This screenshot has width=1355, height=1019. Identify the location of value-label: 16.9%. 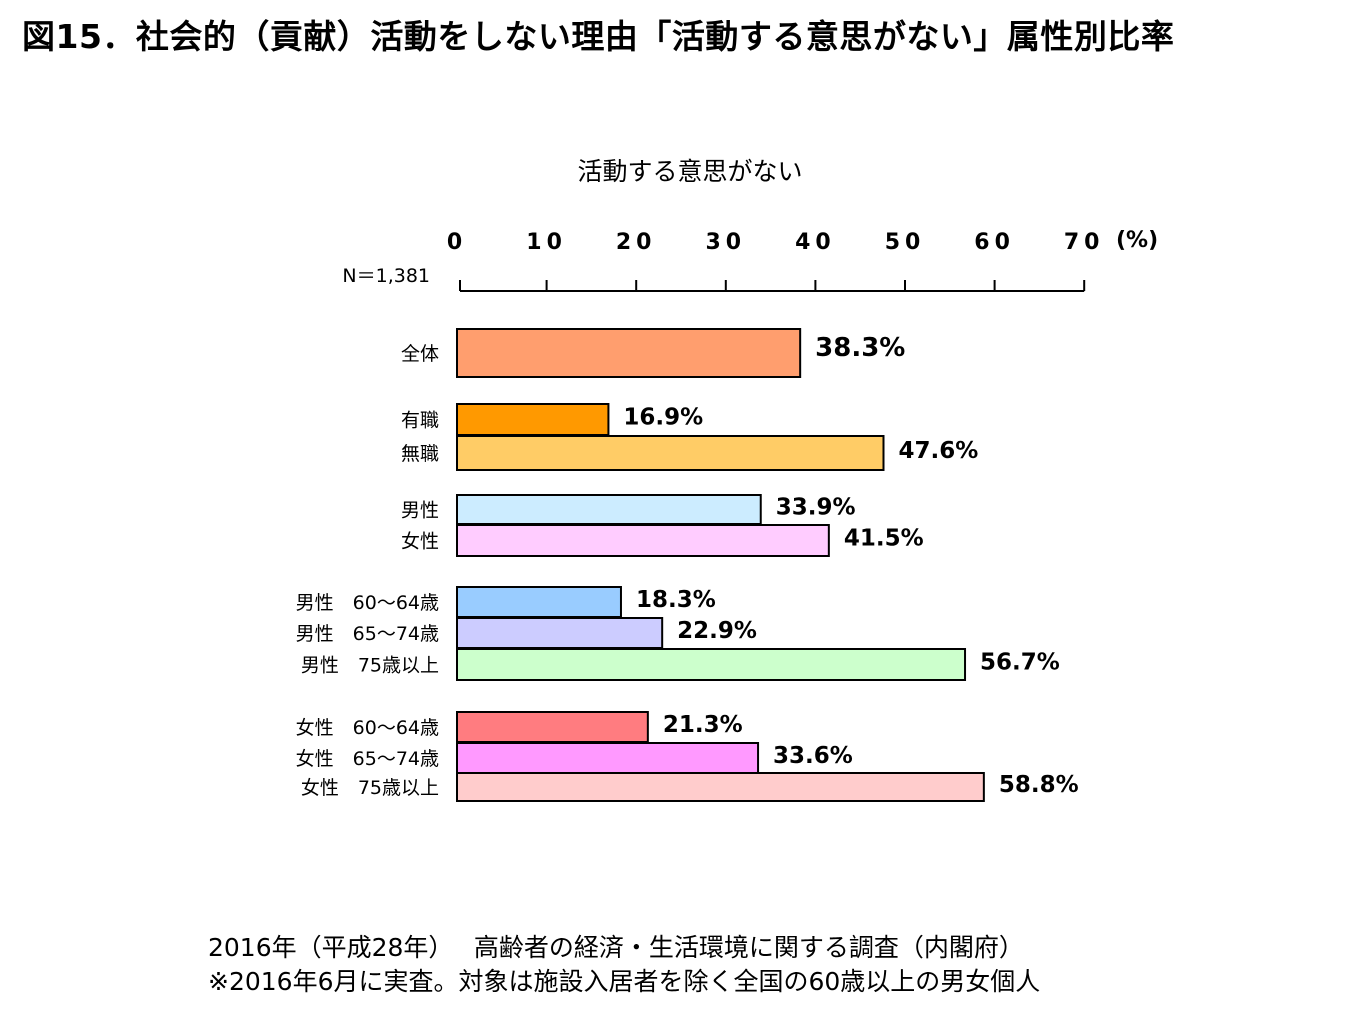
(663, 418).